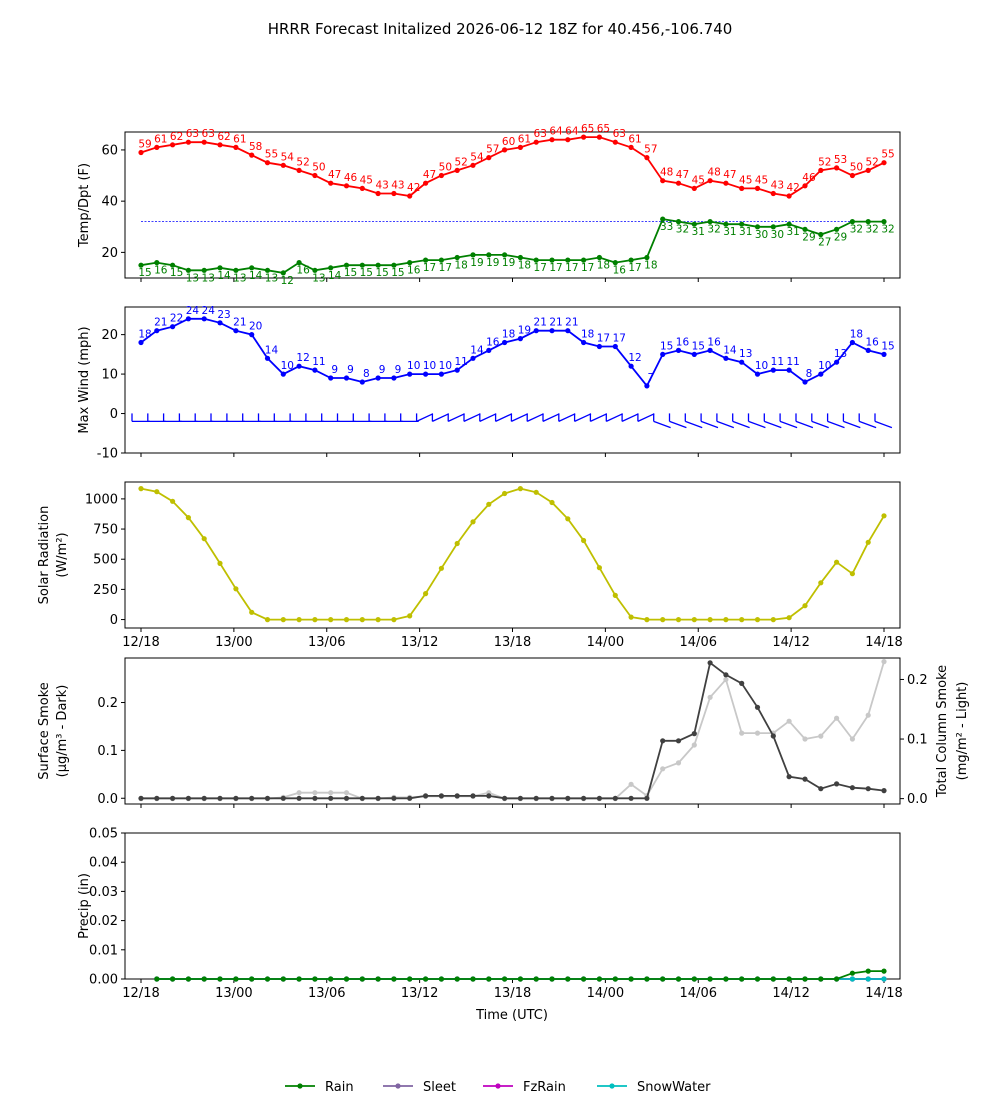 The height and width of the screenshot is (1100, 1000). Describe the element at coordinates (512, 554) in the screenshot. I see `solar-radiation-series` at that location.